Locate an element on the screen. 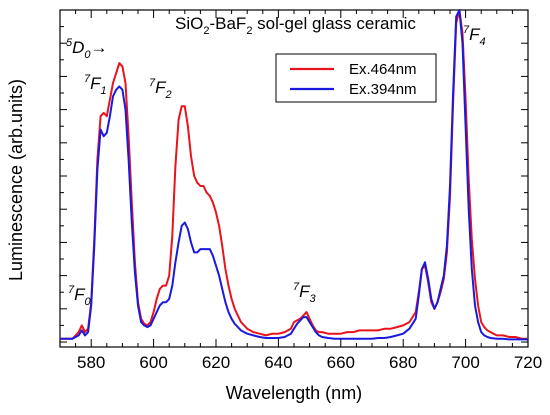 Image resolution: width=550 pixels, height=415 pixels. annot-7f1-sup: 7 is located at coordinates (87, 79).